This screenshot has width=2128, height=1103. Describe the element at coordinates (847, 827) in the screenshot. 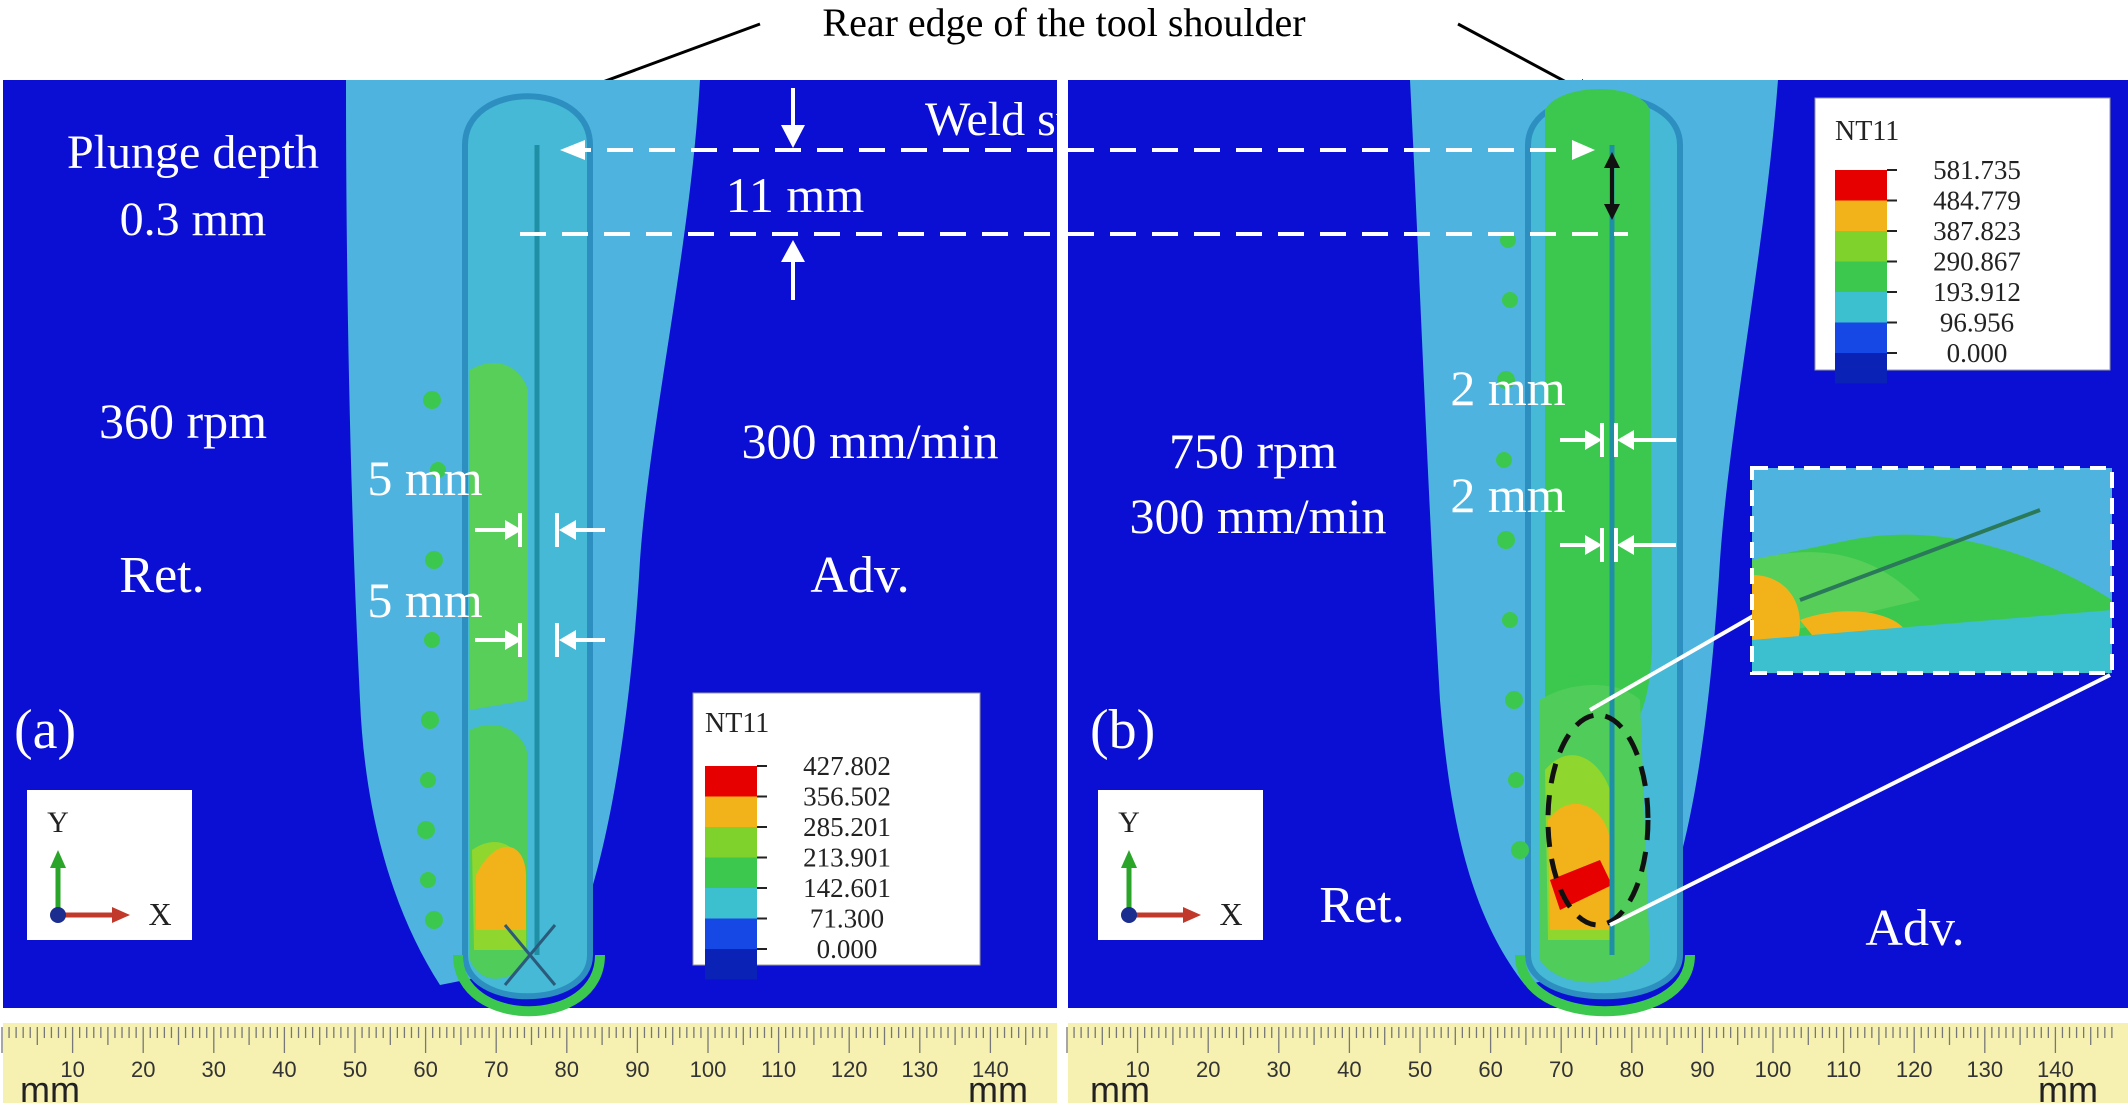

I see `legend-value: 285.201` at that location.